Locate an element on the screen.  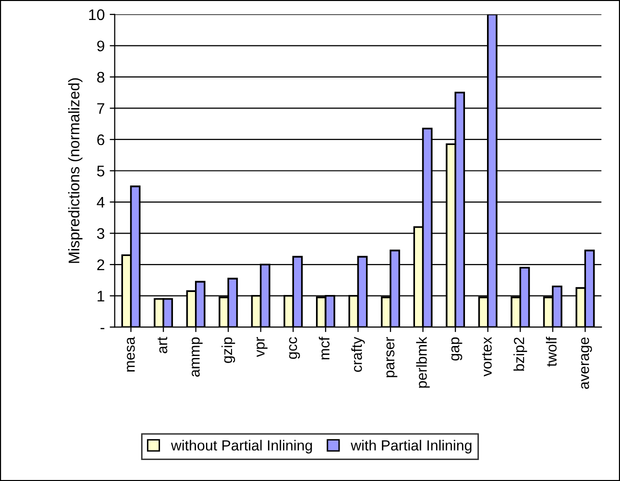
x-tick-label: gap is located at coordinates (456, 349).